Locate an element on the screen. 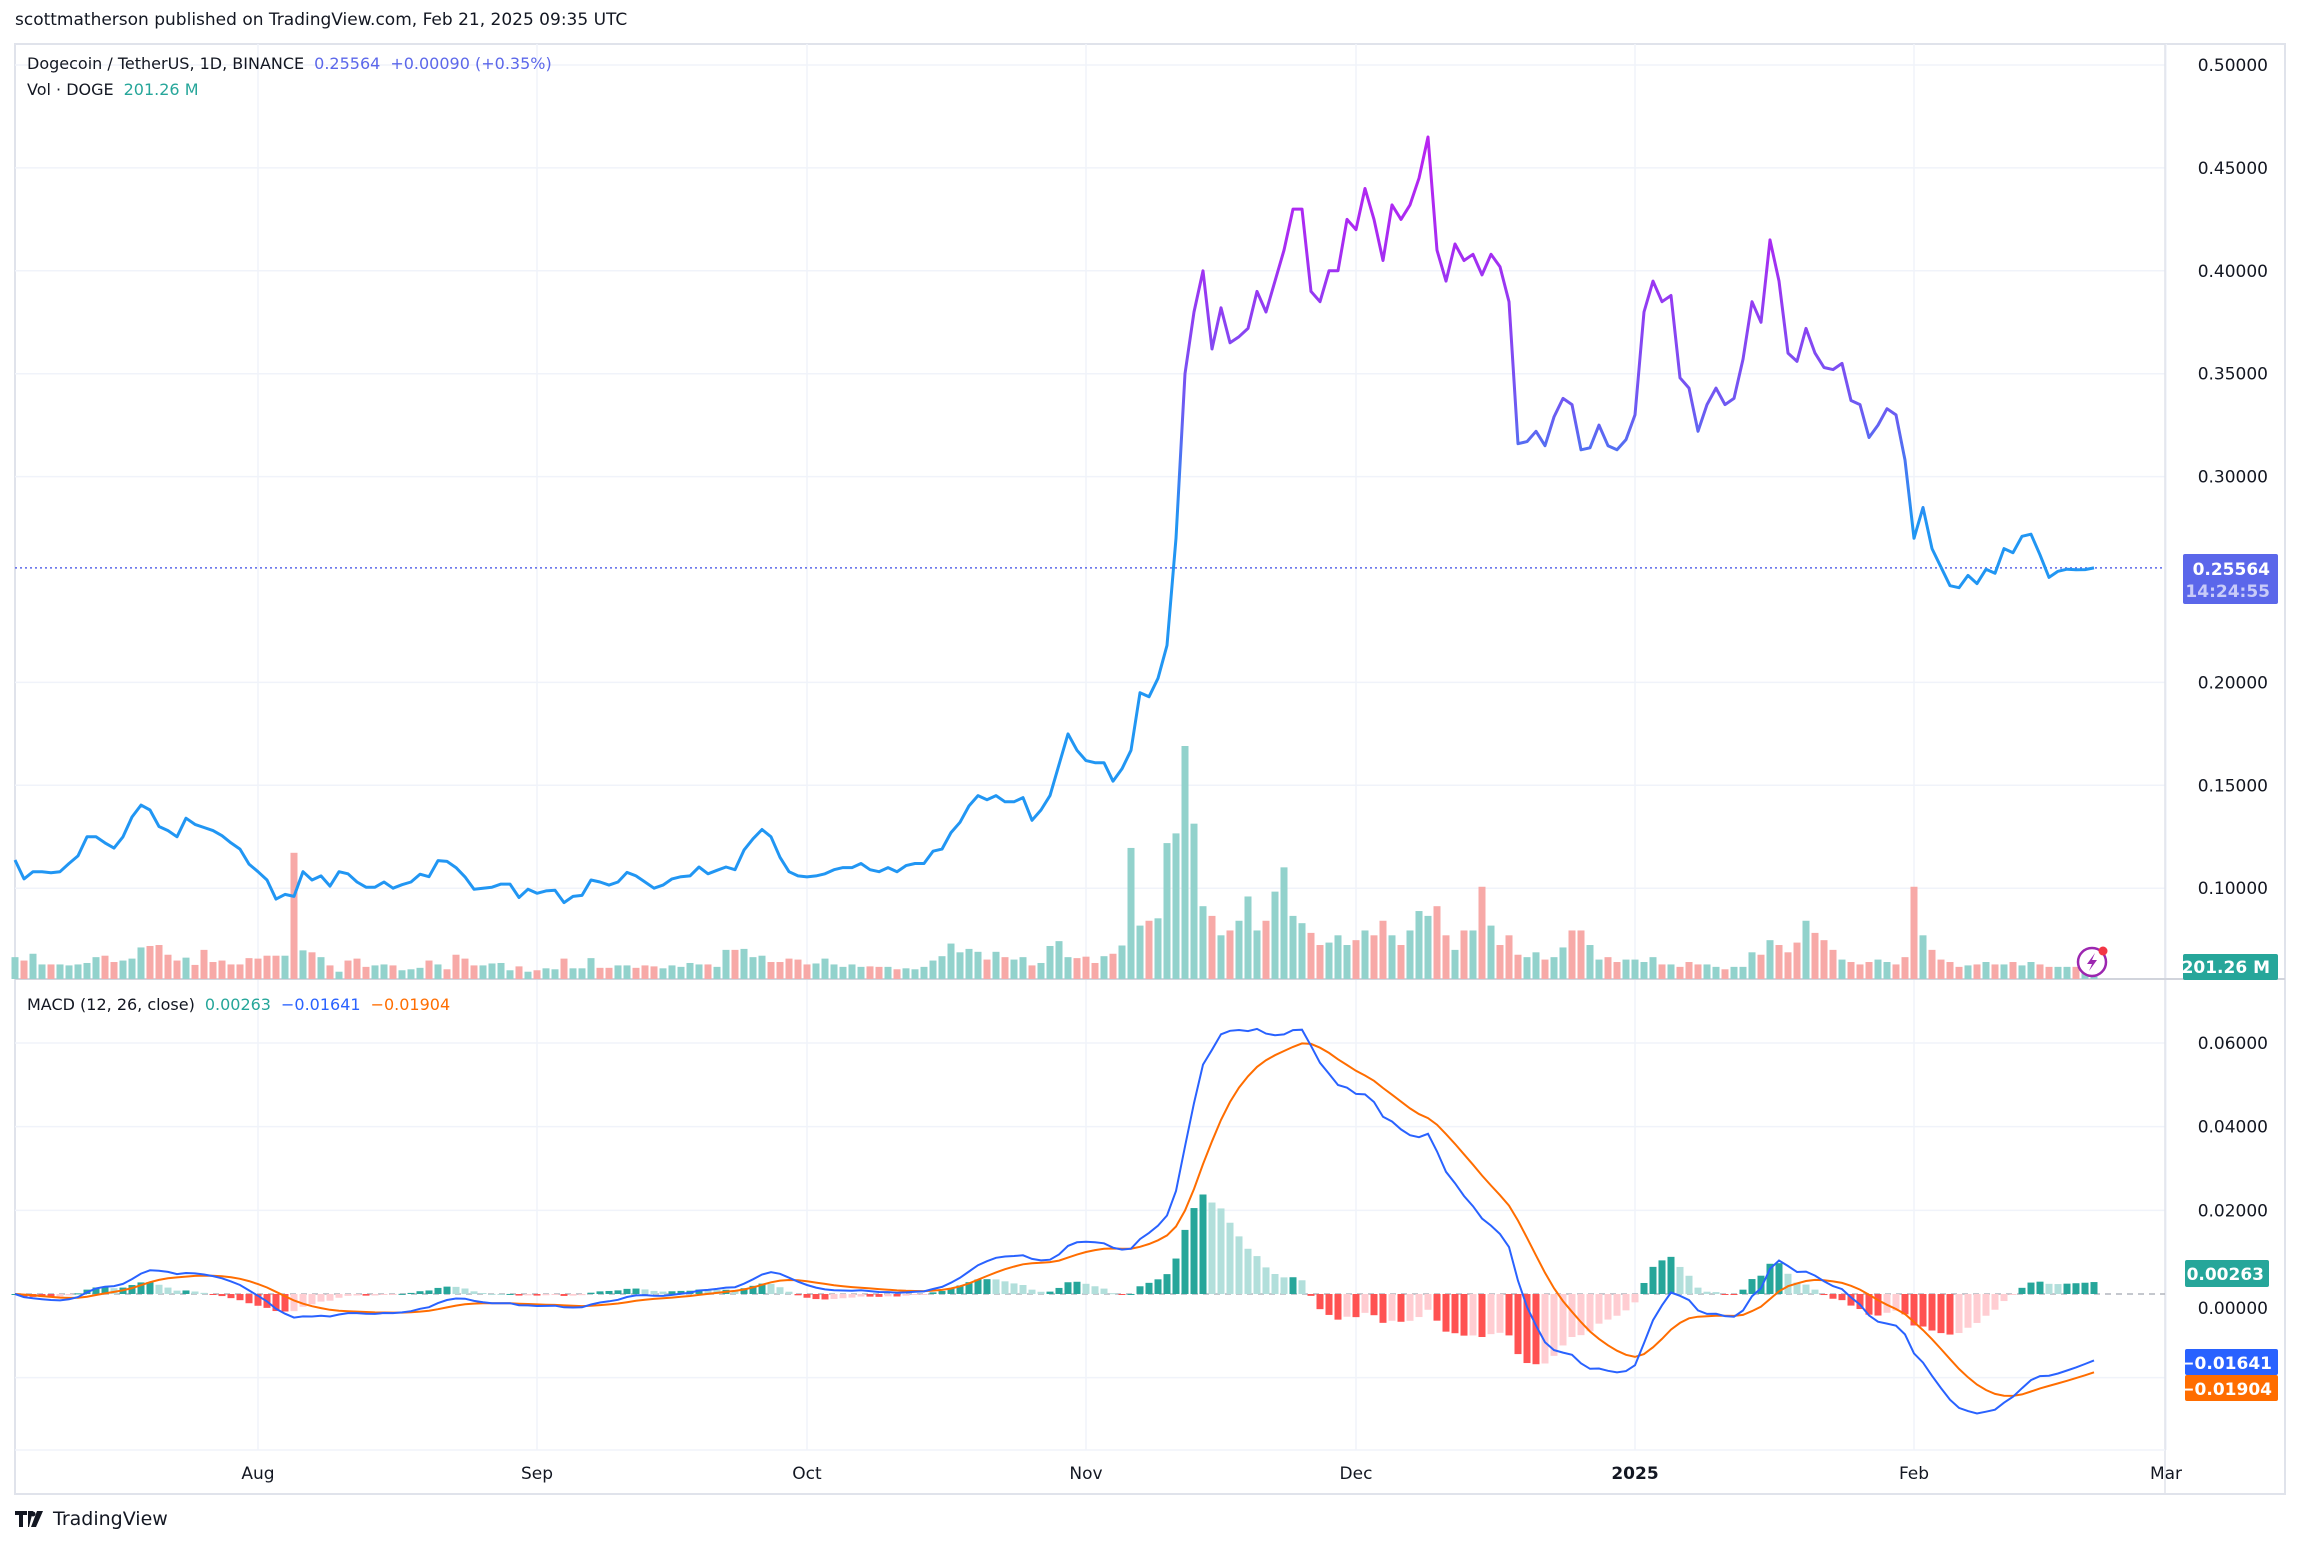 This screenshot has height=1546, width=2301. volume-legend: Vol · DOGE 201.26 M is located at coordinates (118, 89).